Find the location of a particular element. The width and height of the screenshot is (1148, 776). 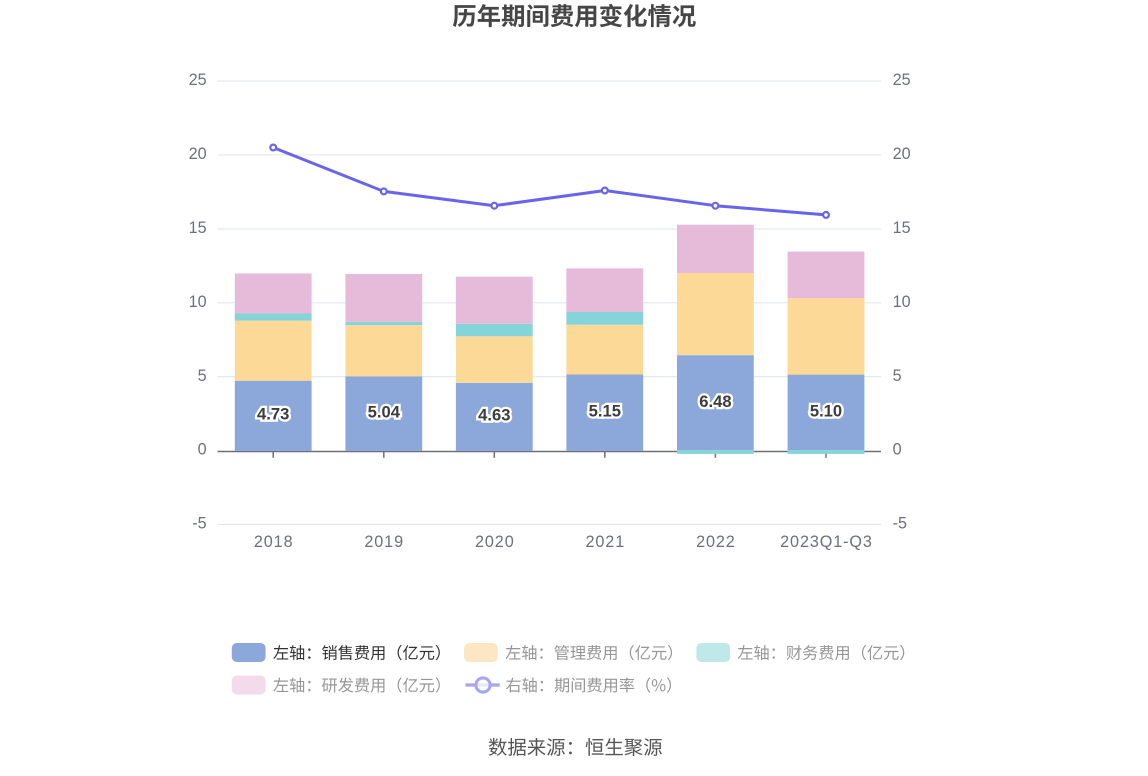

svg-text: 5.15 is located at coordinates (605, 411).